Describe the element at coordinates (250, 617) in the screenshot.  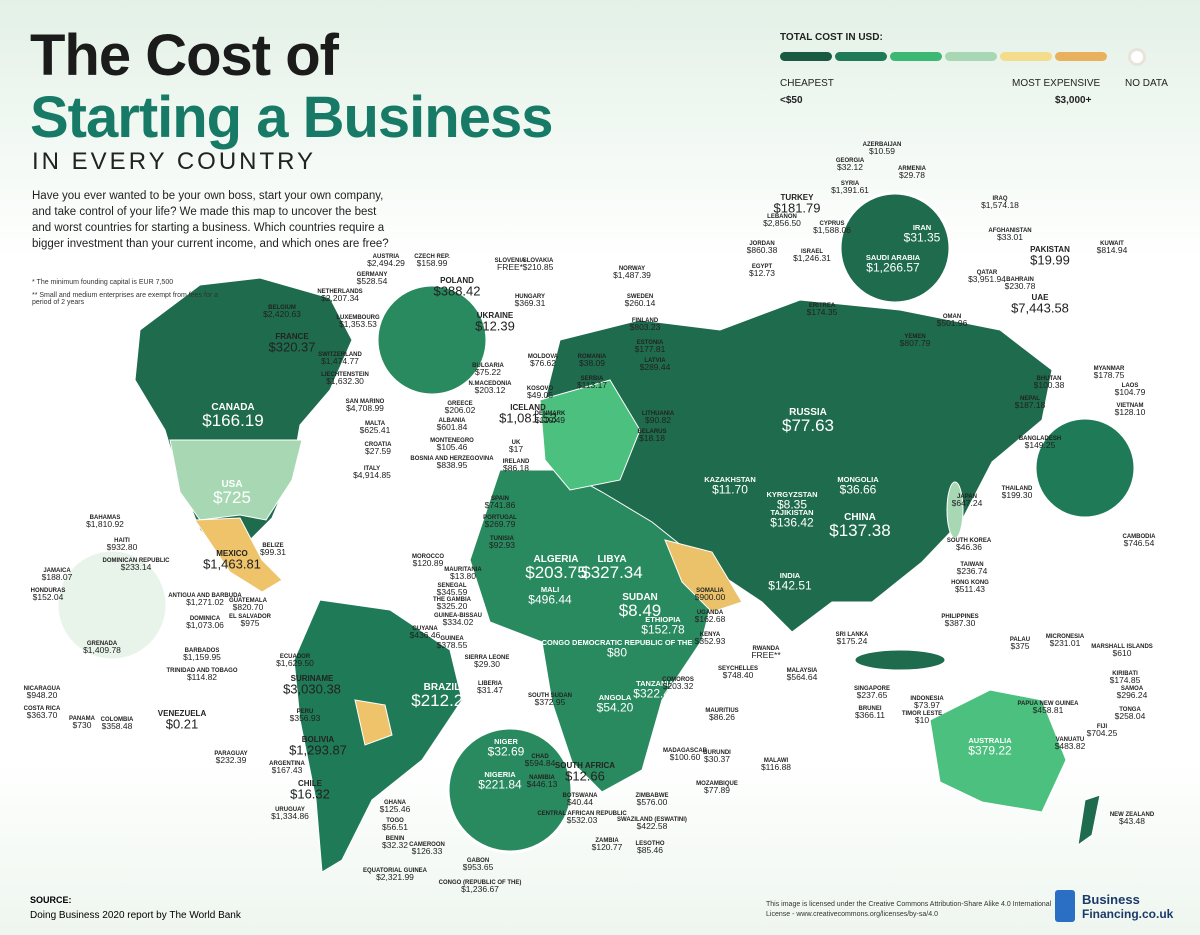
I see `country-name: EL SALVADOR` at that location.